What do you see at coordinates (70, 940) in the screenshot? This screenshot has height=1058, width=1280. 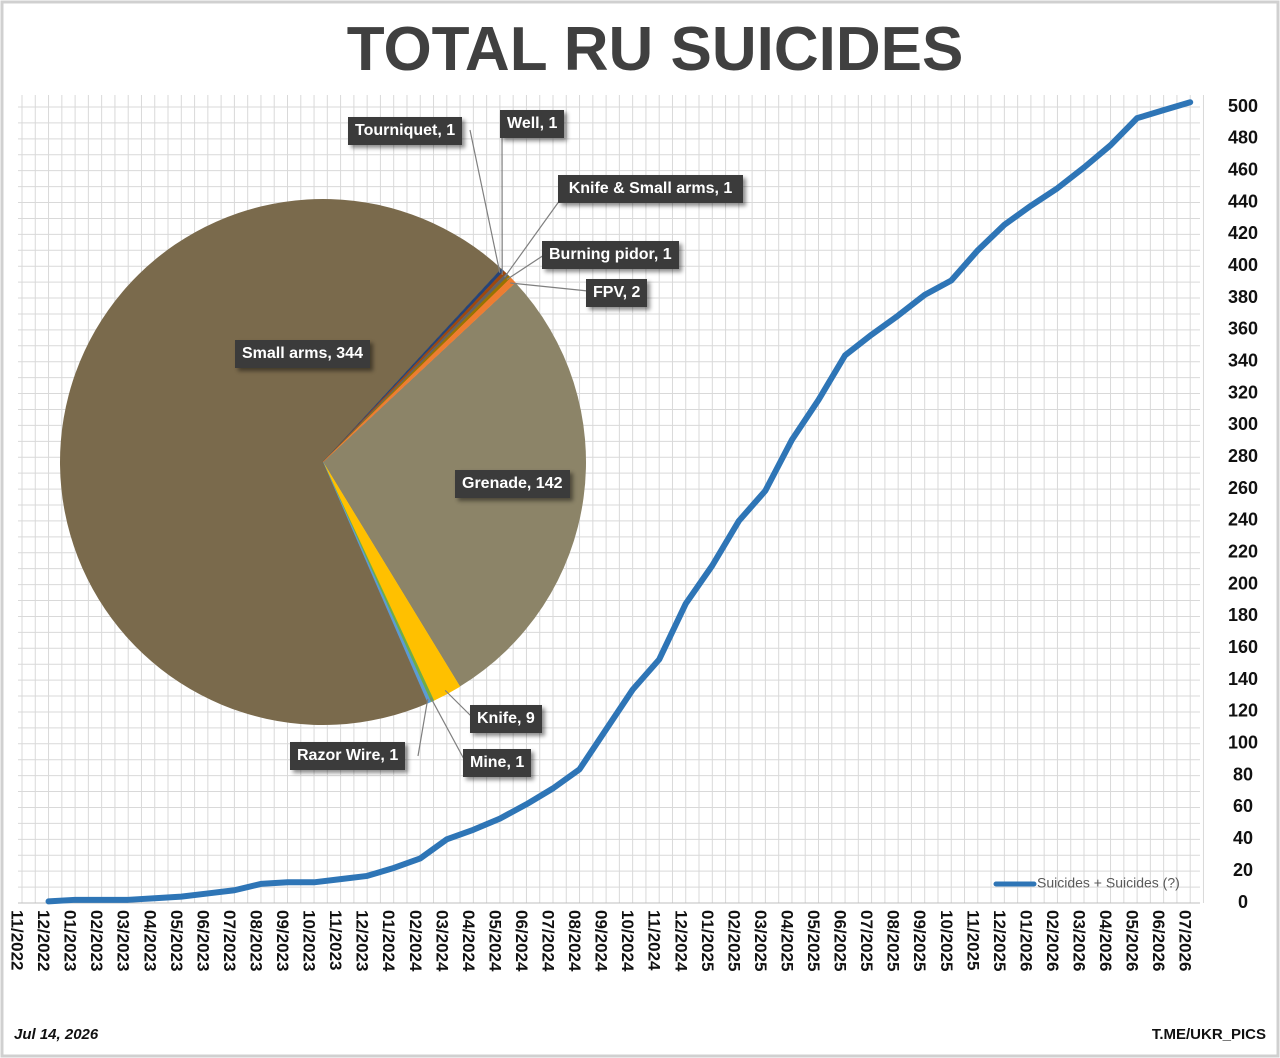 I see `x-tick-label: 01/2023` at bounding box center [70, 940].